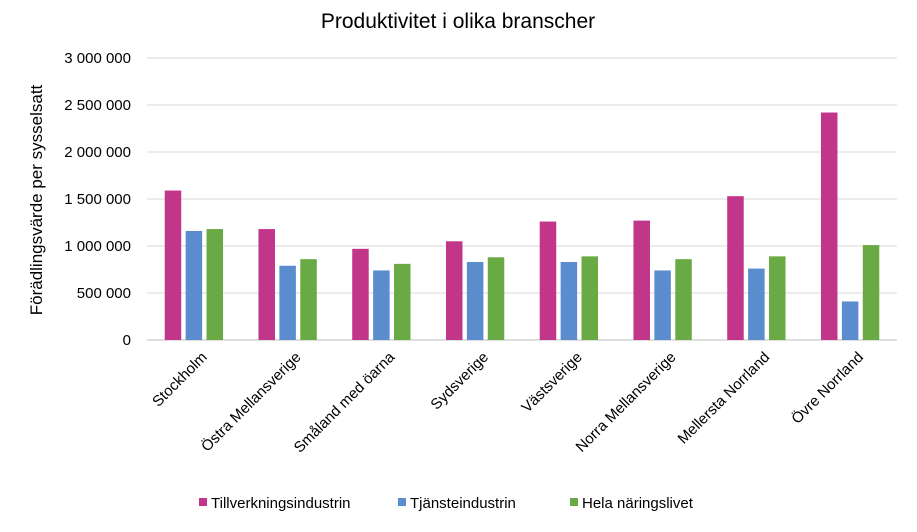 The image size is (917, 532). What do you see at coordinates (36, 199) in the screenshot?
I see `y-axis-label: Förädlingsvärde per sysselsatt` at bounding box center [36, 199].